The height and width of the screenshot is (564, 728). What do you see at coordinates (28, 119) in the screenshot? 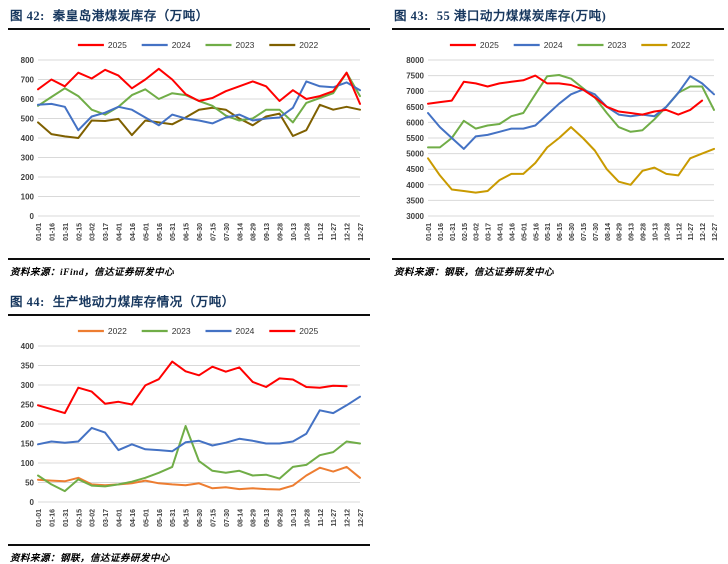
I see `svg-text: 500` at bounding box center [28, 119].